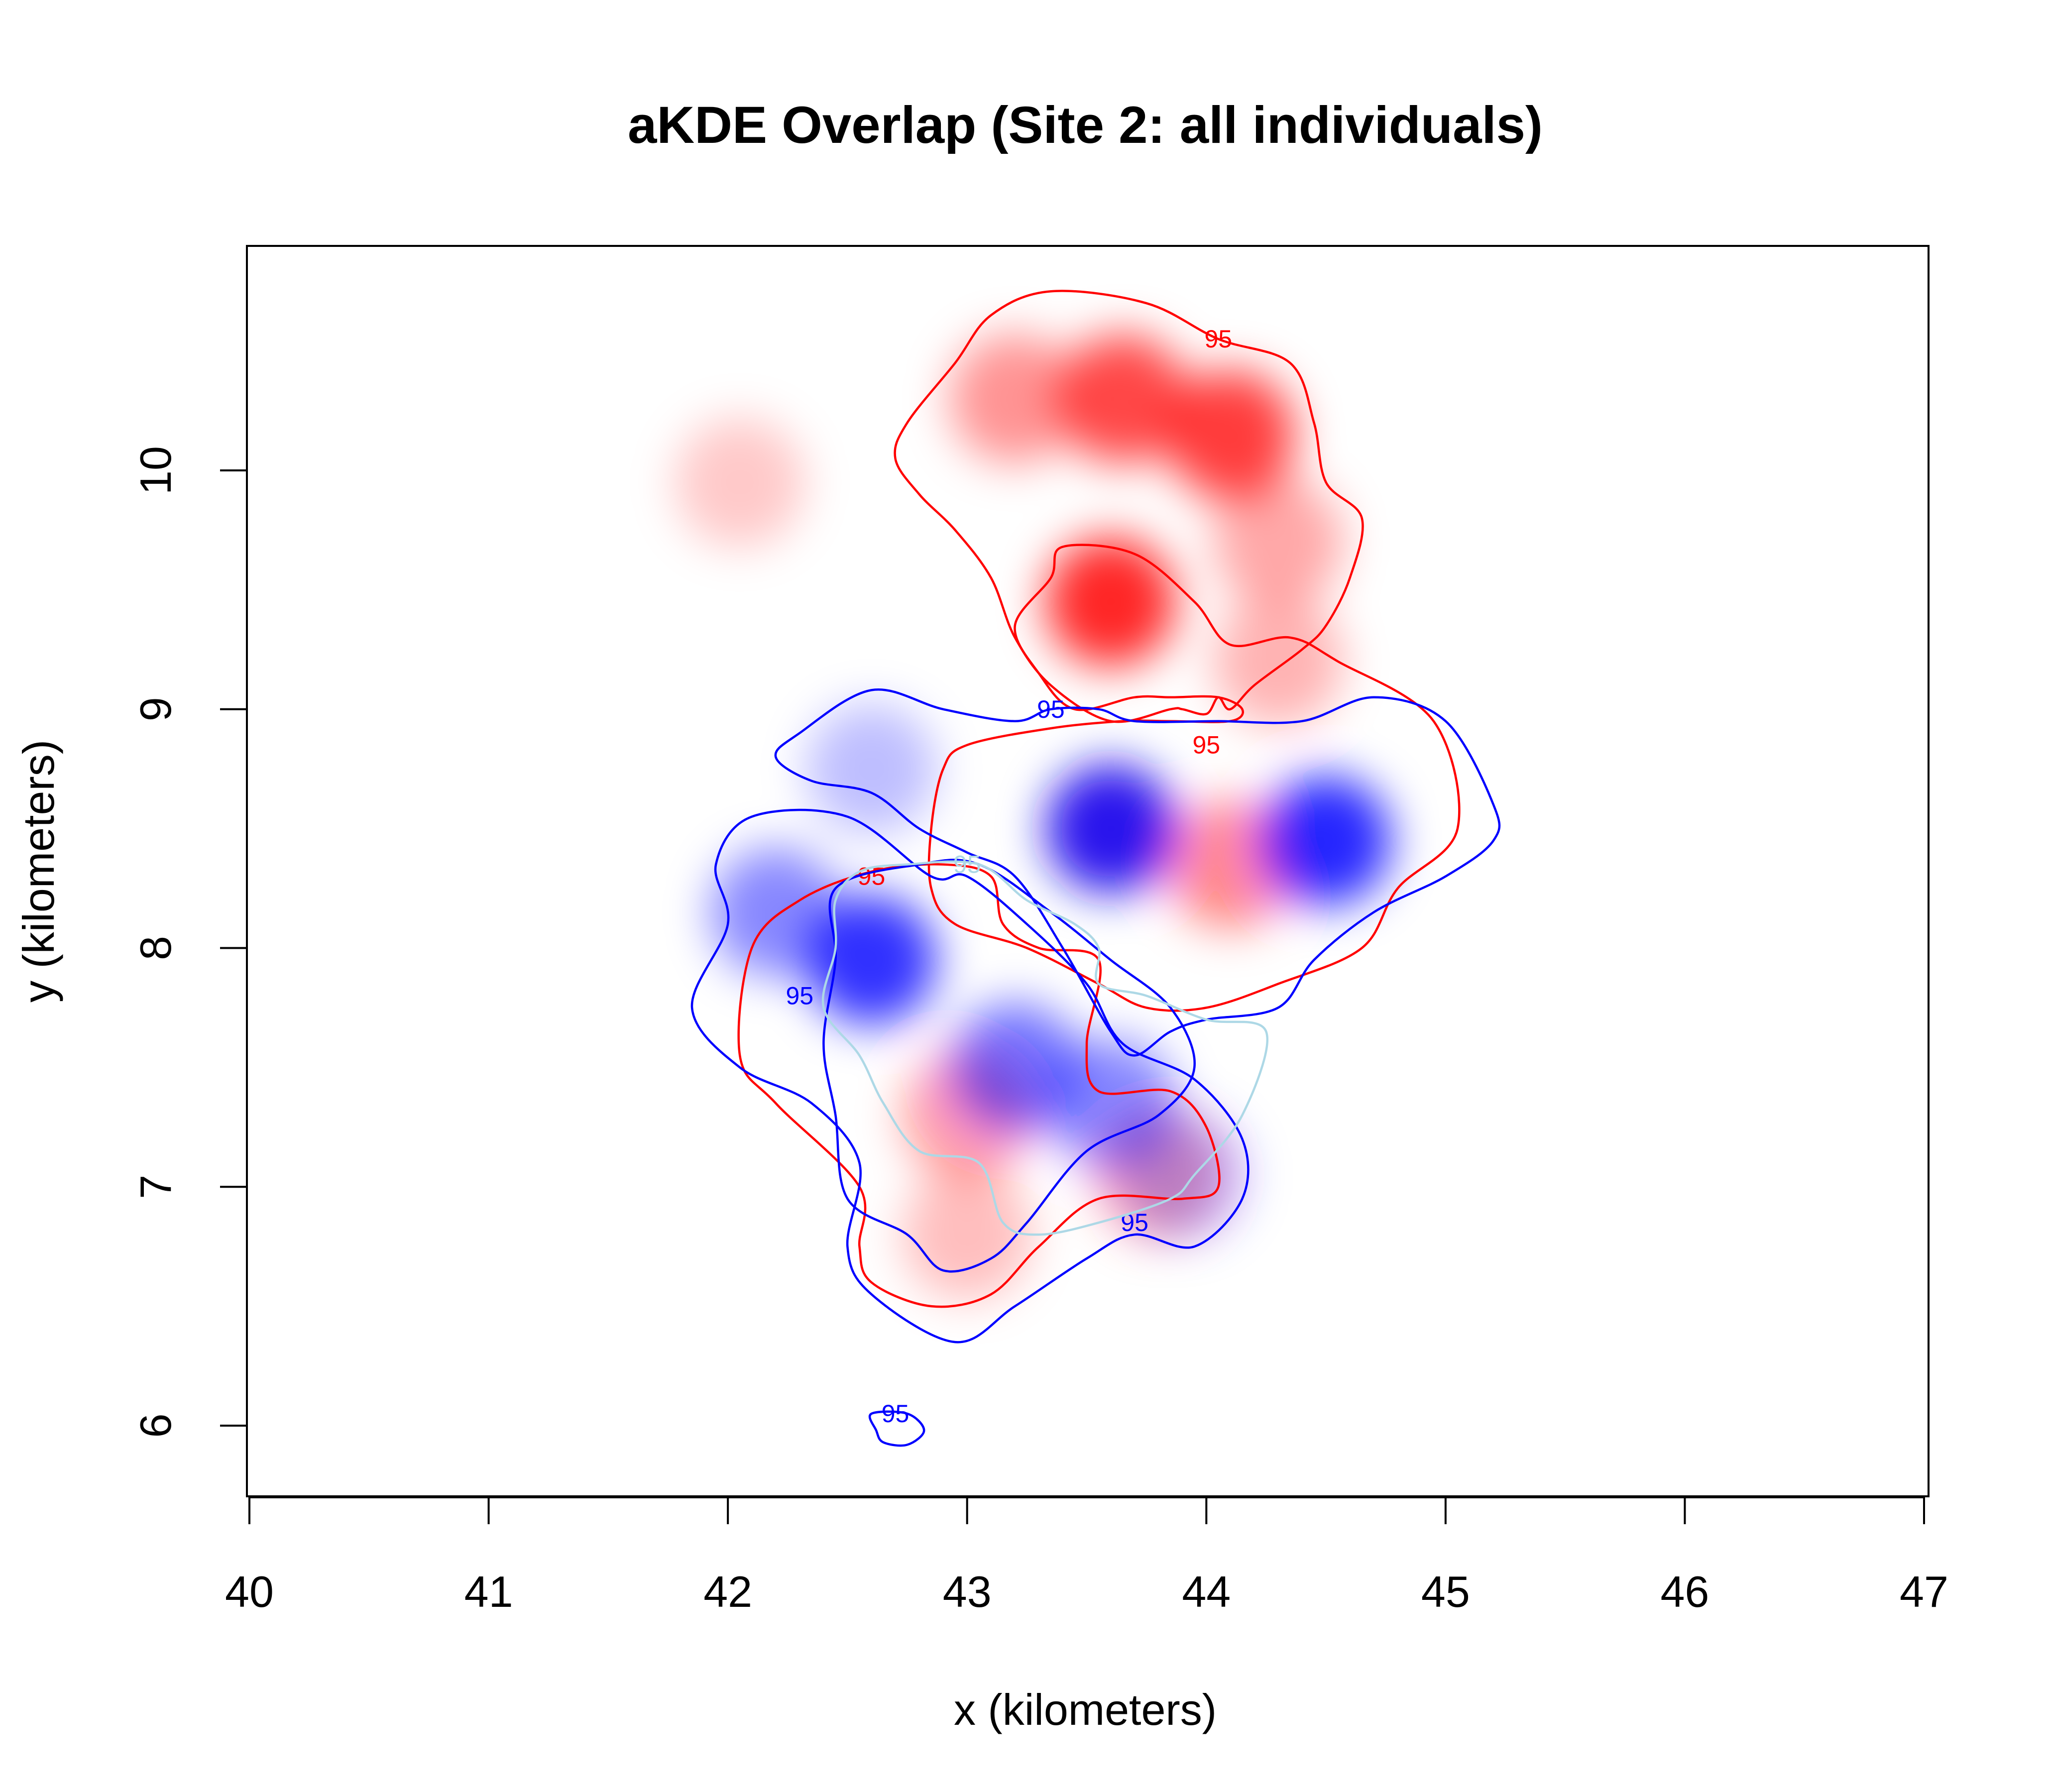 Image resolution: width=2049 pixels, height=1792 pixels. What do you see at coordinates (1206, 1591) in the screenshot?
I see `x-tick-label: 44` at bounding box center [1206, 1591].